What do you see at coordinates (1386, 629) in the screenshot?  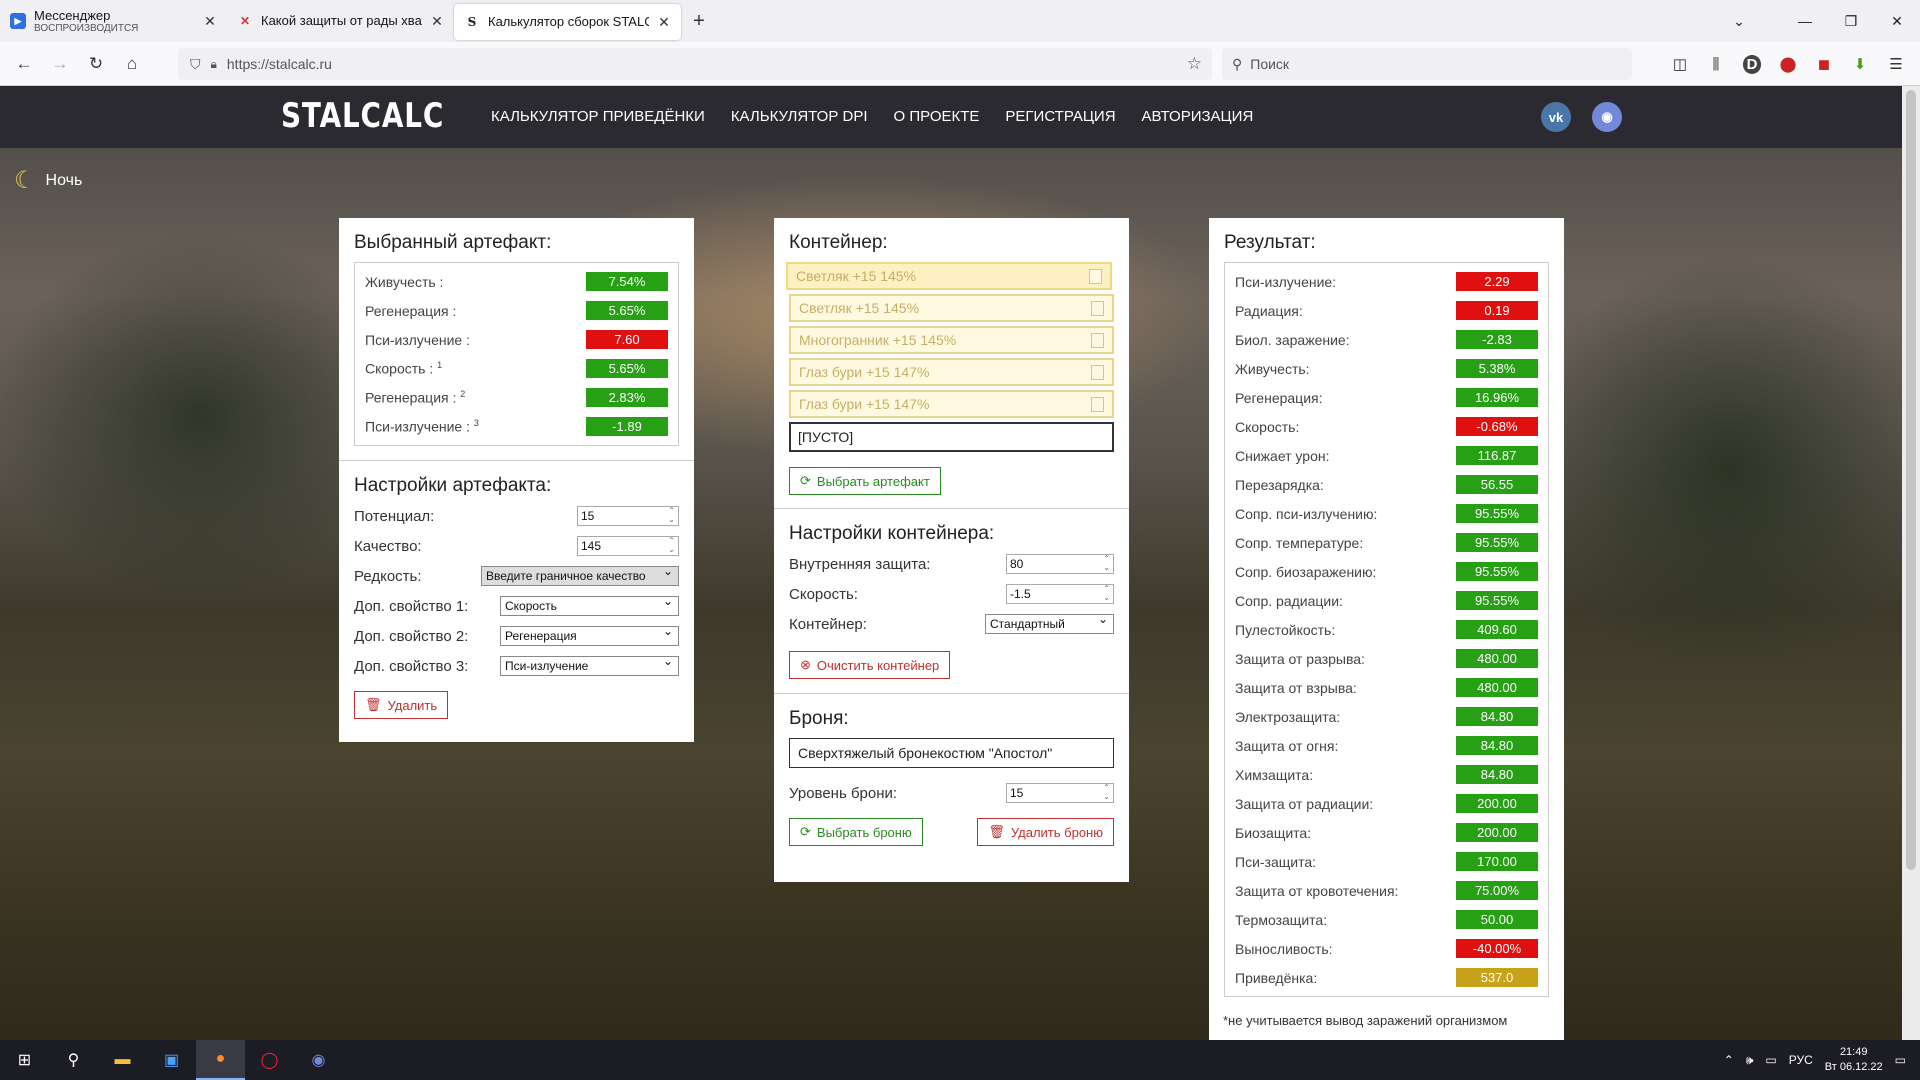 I see `result-stat-row: Пулестойкость: 409.60` at bounding box center [1386, 629].